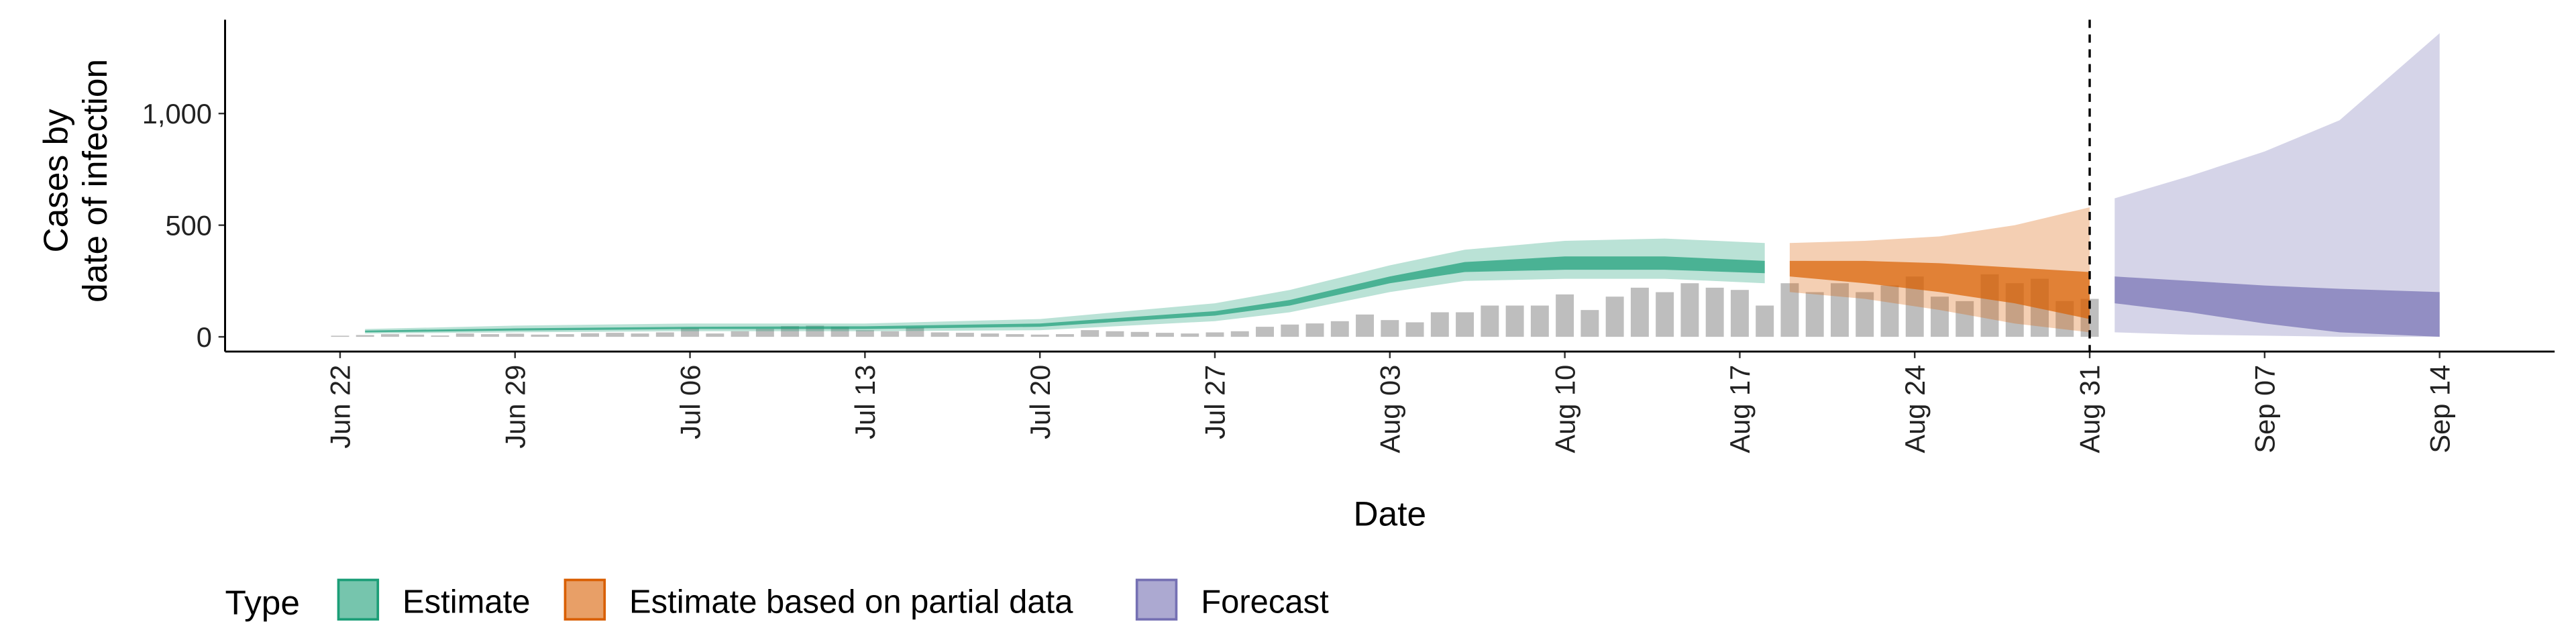 This screenshot has width=2576, height=644. What do you see at coordinates (690, 402) in the screenshot?
I see `x-tick-label: Jul 06` at bounding box center [690, 402].